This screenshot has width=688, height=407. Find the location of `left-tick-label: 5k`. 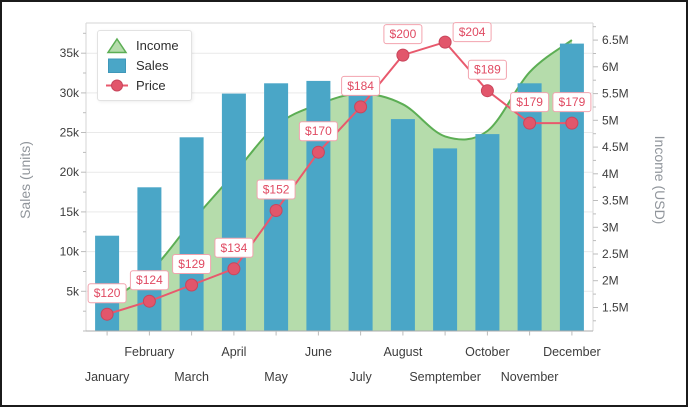

left-tick-label: 5k is located at coordinates (73, 291).